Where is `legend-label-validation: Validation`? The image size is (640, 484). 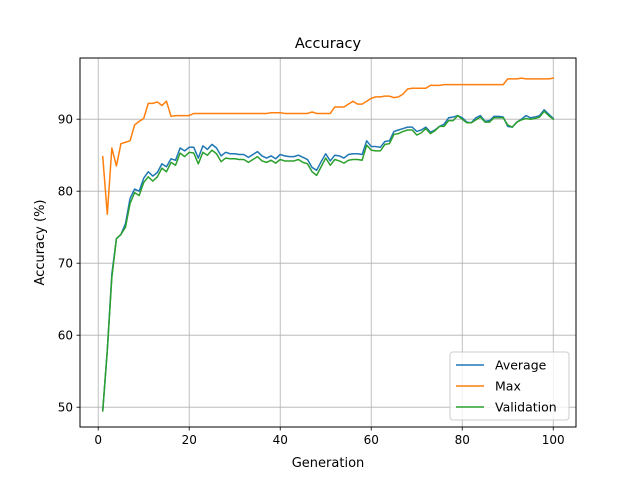
legend-label-validation: Validation is located at coordinates (526, 407).